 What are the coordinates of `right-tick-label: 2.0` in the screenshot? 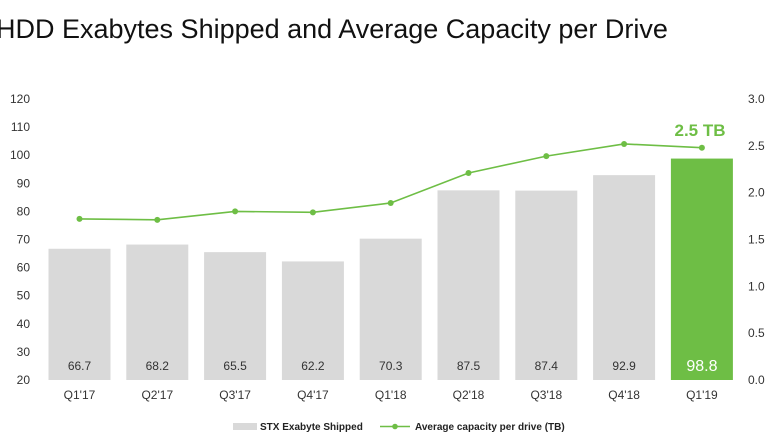 It's located at (756, 193).